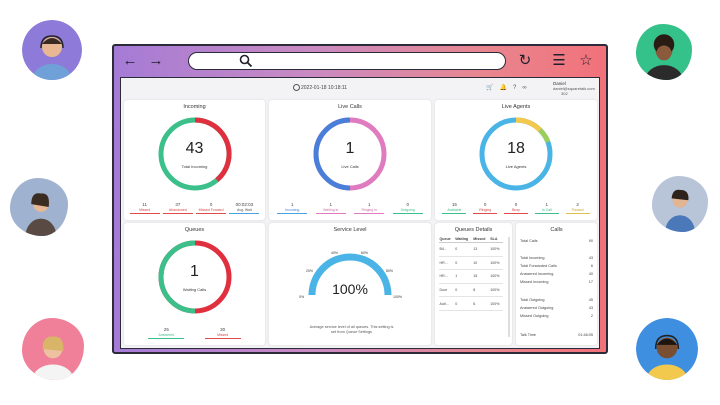 This screenshot has width=720, height=405. Describe the element at coordinates (407, 209) in the screenshot. I see `live-calls-stat-outgoing: 0 Outgoing` at that location.